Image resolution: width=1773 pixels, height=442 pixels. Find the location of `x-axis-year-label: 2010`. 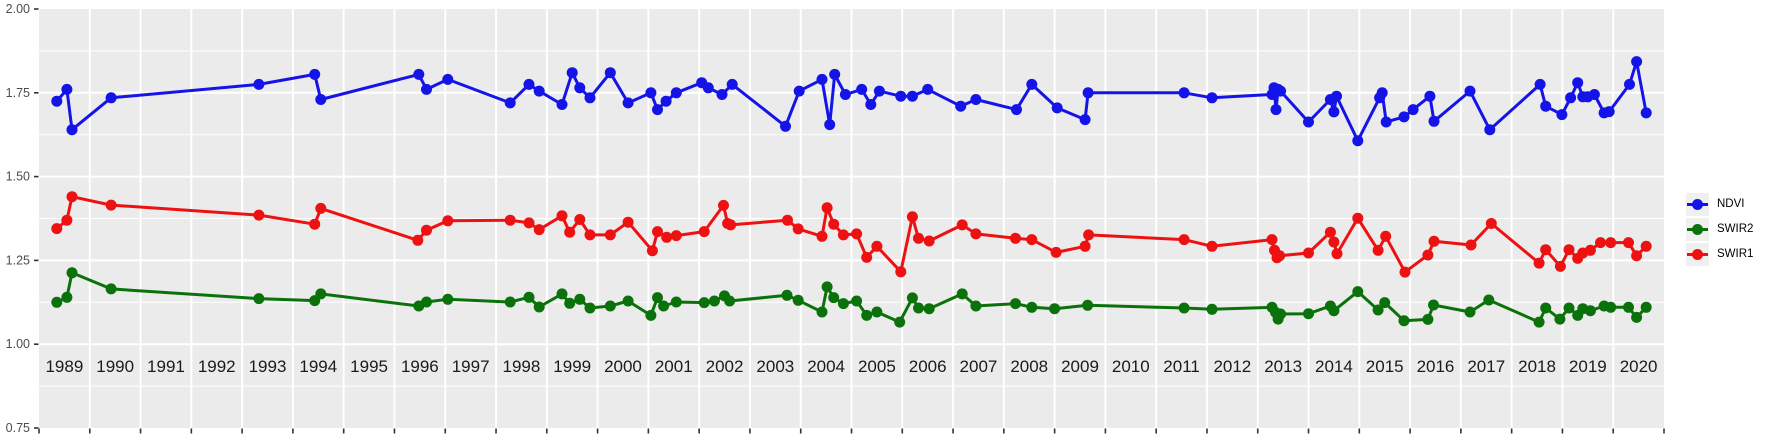

x-axis-year-label: 2010 is located at coordinates (1131, 366).